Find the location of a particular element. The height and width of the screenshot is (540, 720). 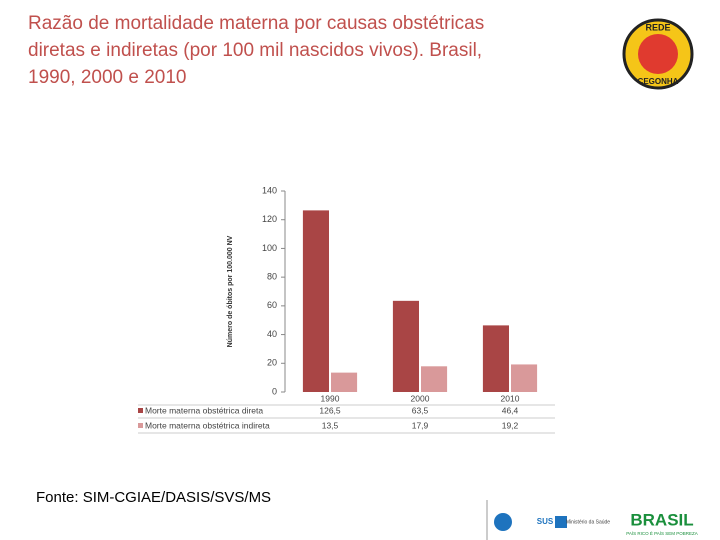

logo-saude is located at coordinates (503, 522).